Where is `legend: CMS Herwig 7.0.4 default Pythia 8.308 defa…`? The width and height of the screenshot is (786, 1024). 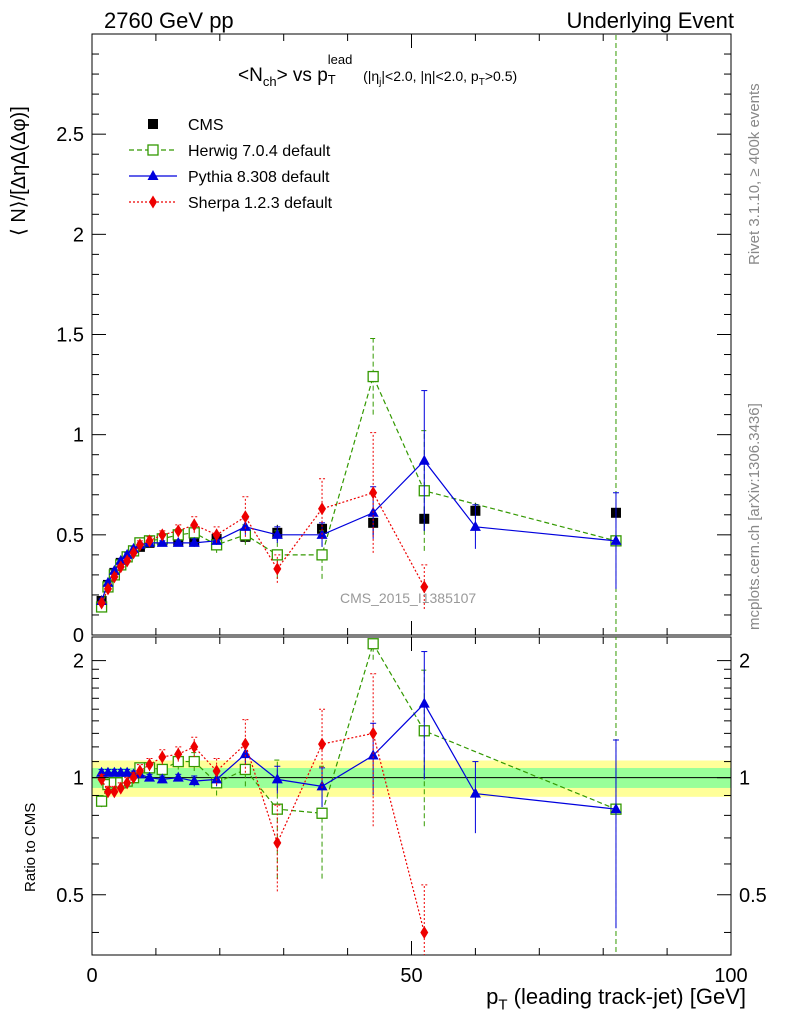
legend: CMS Herwig 7.0.4 default Pythia 8.308 defa… is located at coordinates (231, 164).